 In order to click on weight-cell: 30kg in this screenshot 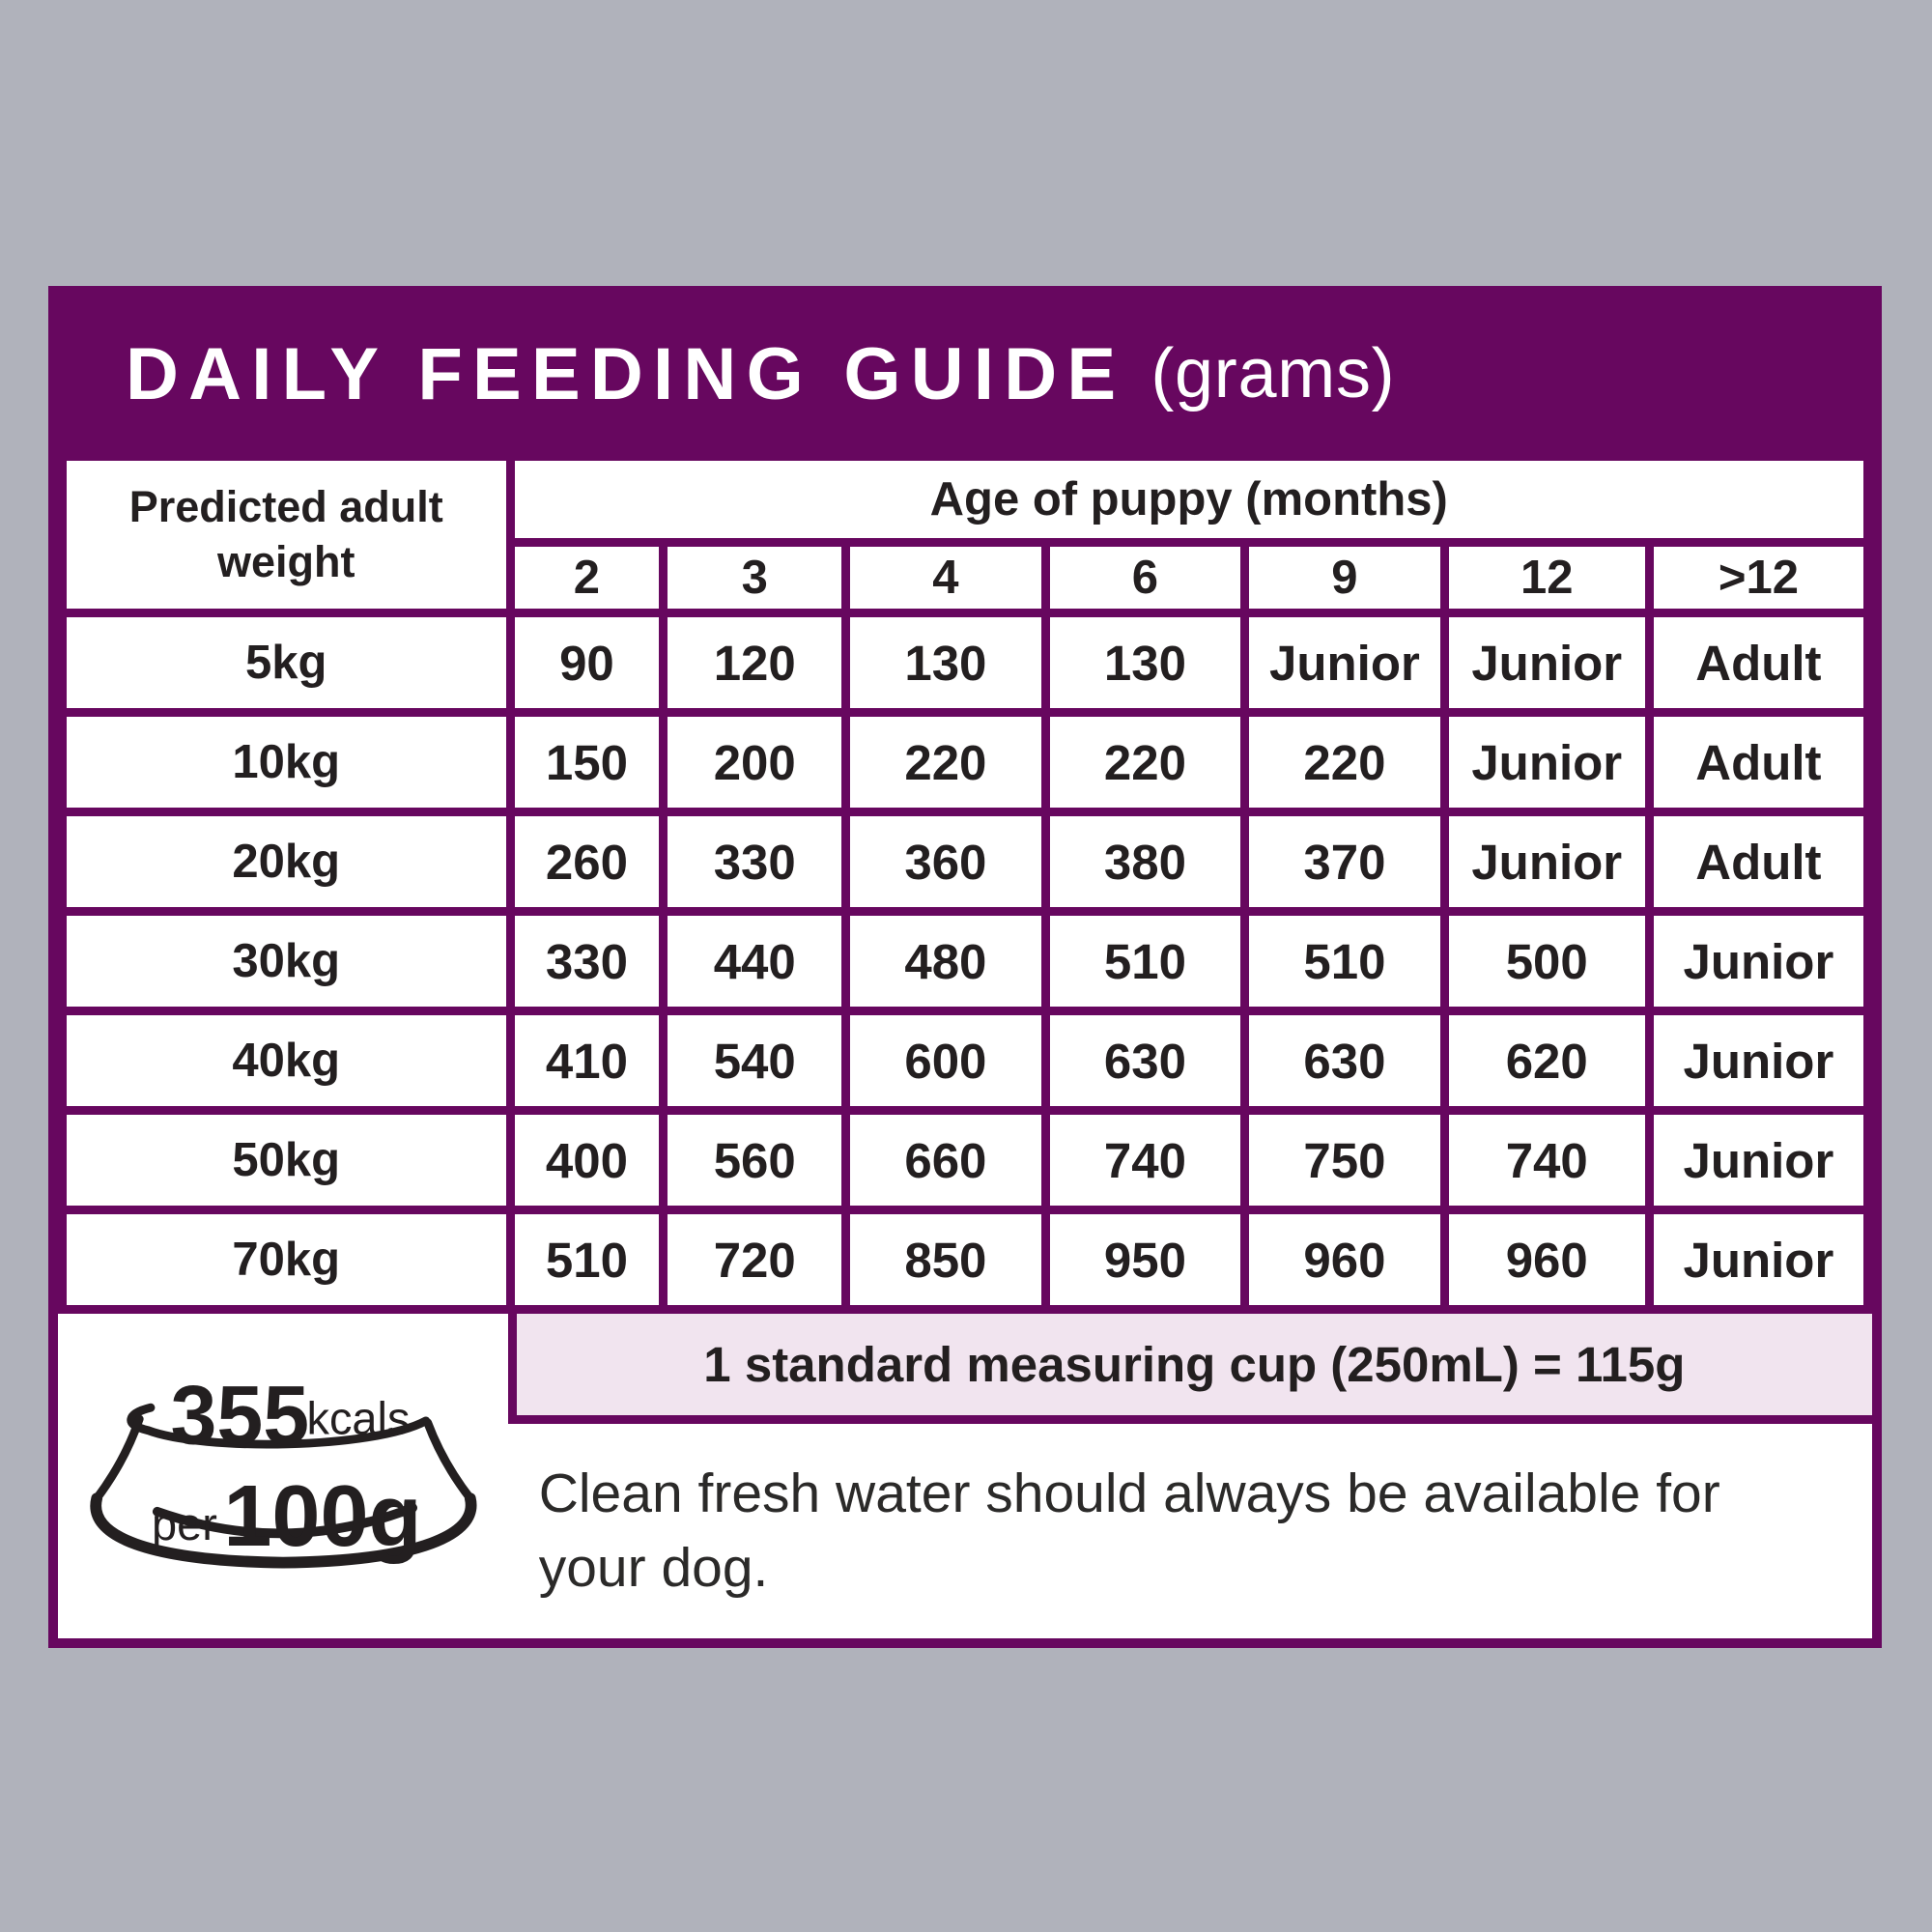, I will do `click(286, 961)`.